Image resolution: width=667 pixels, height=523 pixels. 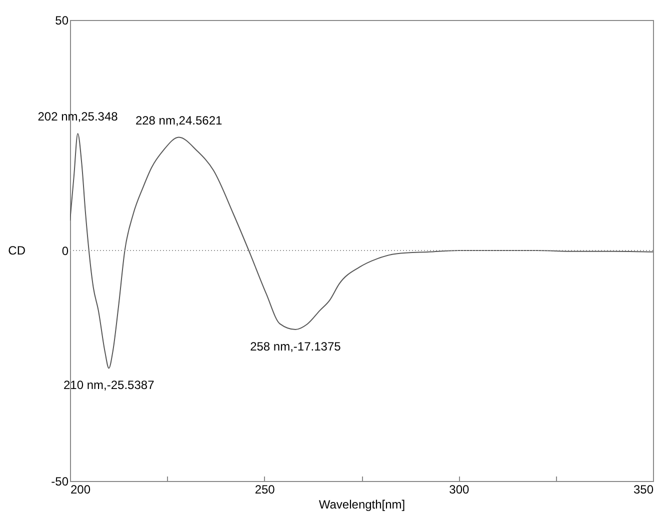 I want to click on annotation: 228 nm,24.5621, so click(x=179, y=120).